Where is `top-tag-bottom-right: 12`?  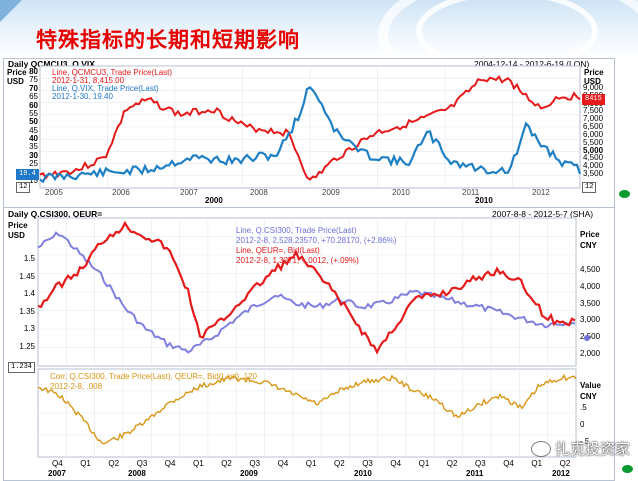
top-tag-bottom-right: 12 is located at coordinates (589, 187).